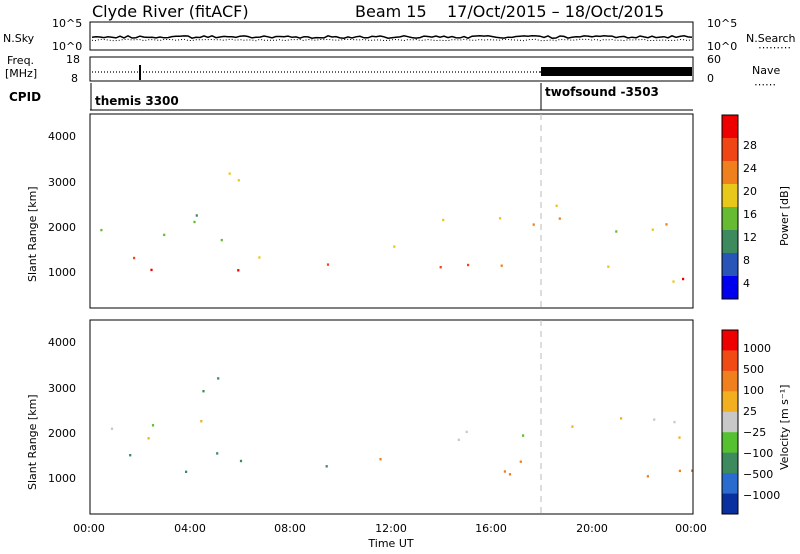 Image resolution: width=800 pixels, height=554 pixels. I want to click on power-cbar-label: Power [dB], so click(784, 216).